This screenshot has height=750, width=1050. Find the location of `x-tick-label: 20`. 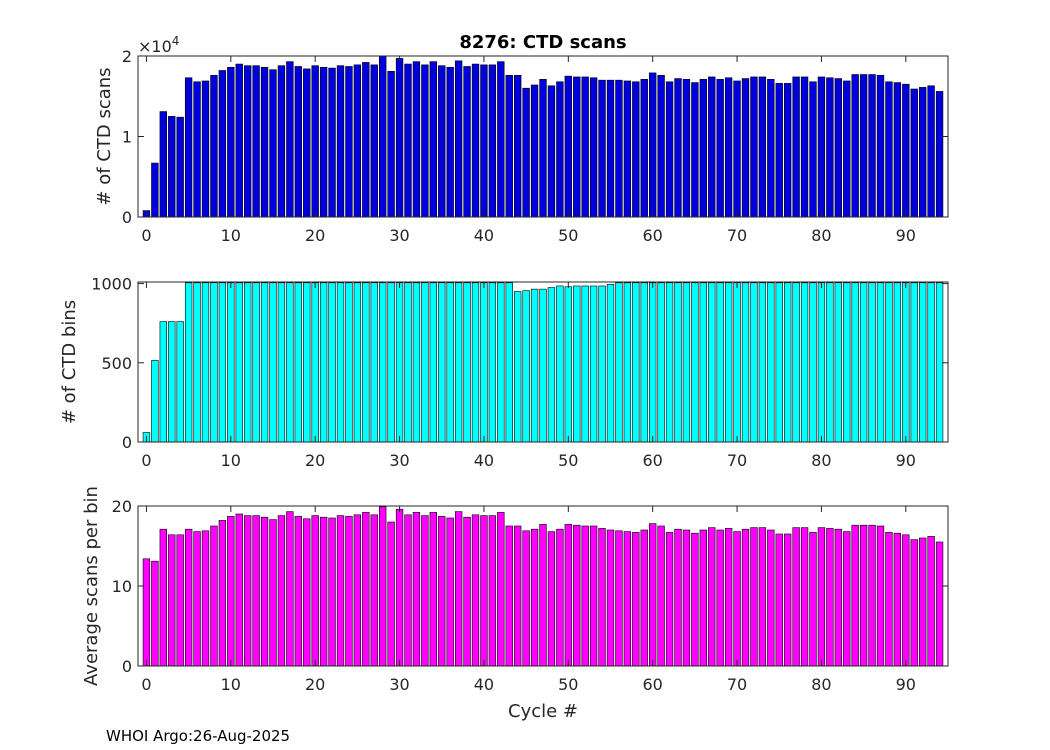

x-tick-label: 20 is located at coordinates (315, 684).